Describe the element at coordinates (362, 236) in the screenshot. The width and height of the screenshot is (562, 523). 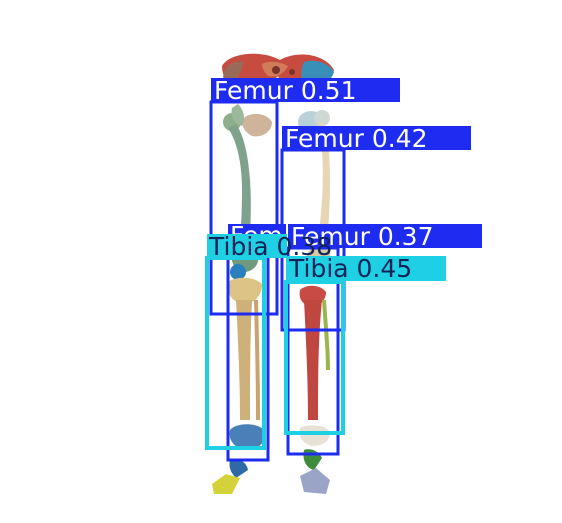
I see `label-text-femur-3: Femur 0.37` at that location.